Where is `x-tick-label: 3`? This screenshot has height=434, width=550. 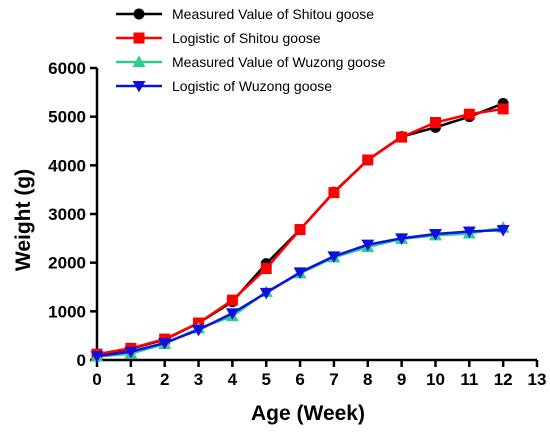
x-tick-label: 3 is located at coordinates (198, 379).